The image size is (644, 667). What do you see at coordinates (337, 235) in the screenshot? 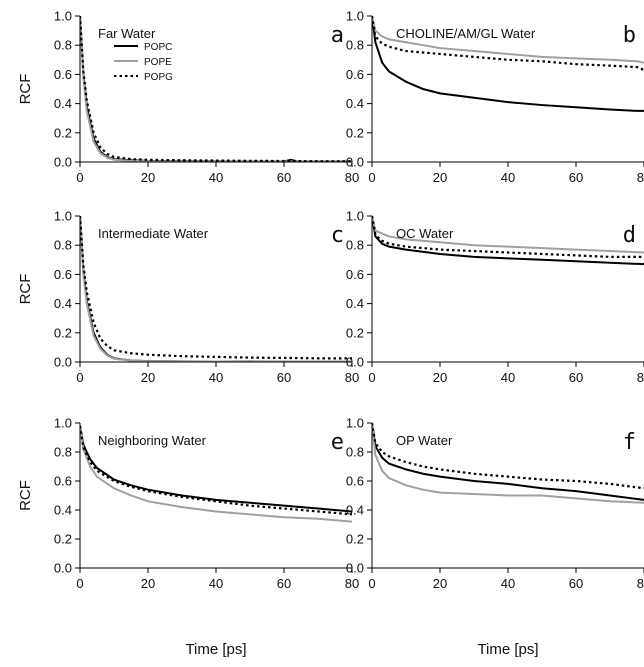
I see `panel-letter: c` at bounding box center [337, 235].